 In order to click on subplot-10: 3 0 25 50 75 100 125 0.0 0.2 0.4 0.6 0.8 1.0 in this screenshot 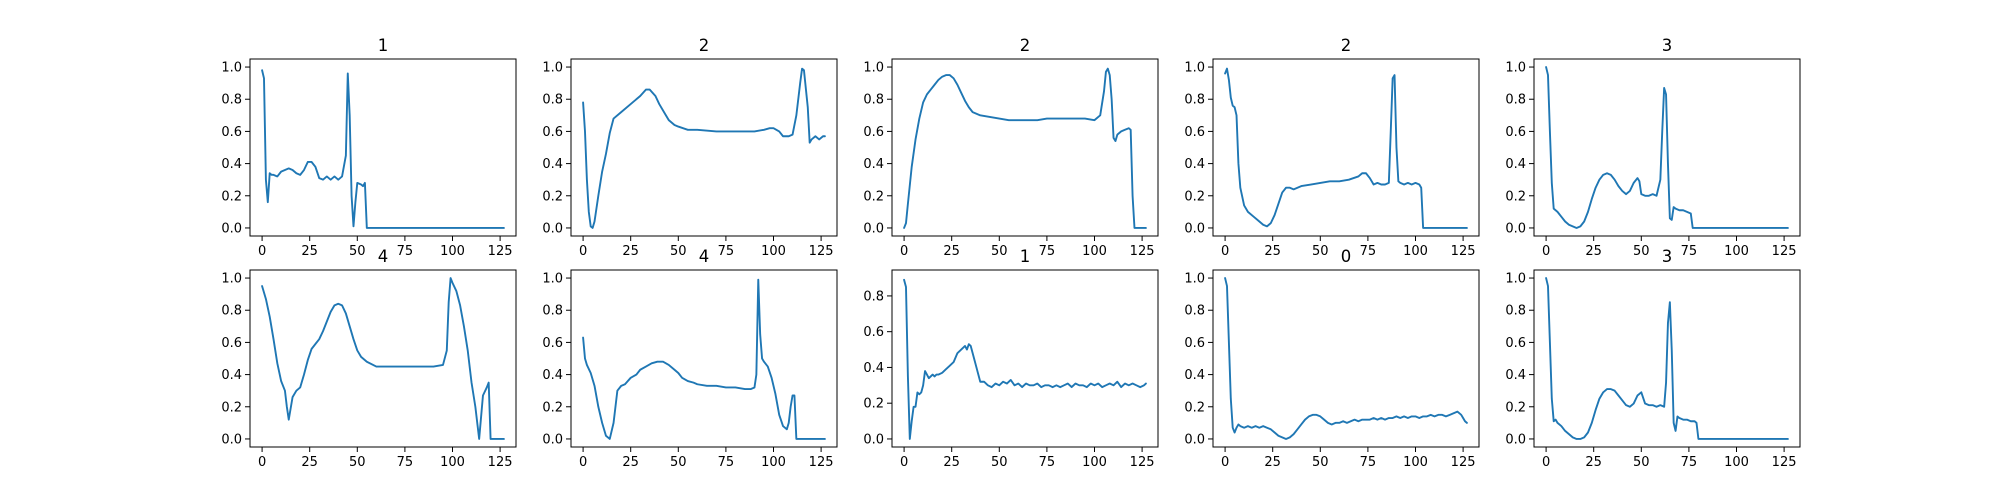, I will do `click(1653, 358)`.